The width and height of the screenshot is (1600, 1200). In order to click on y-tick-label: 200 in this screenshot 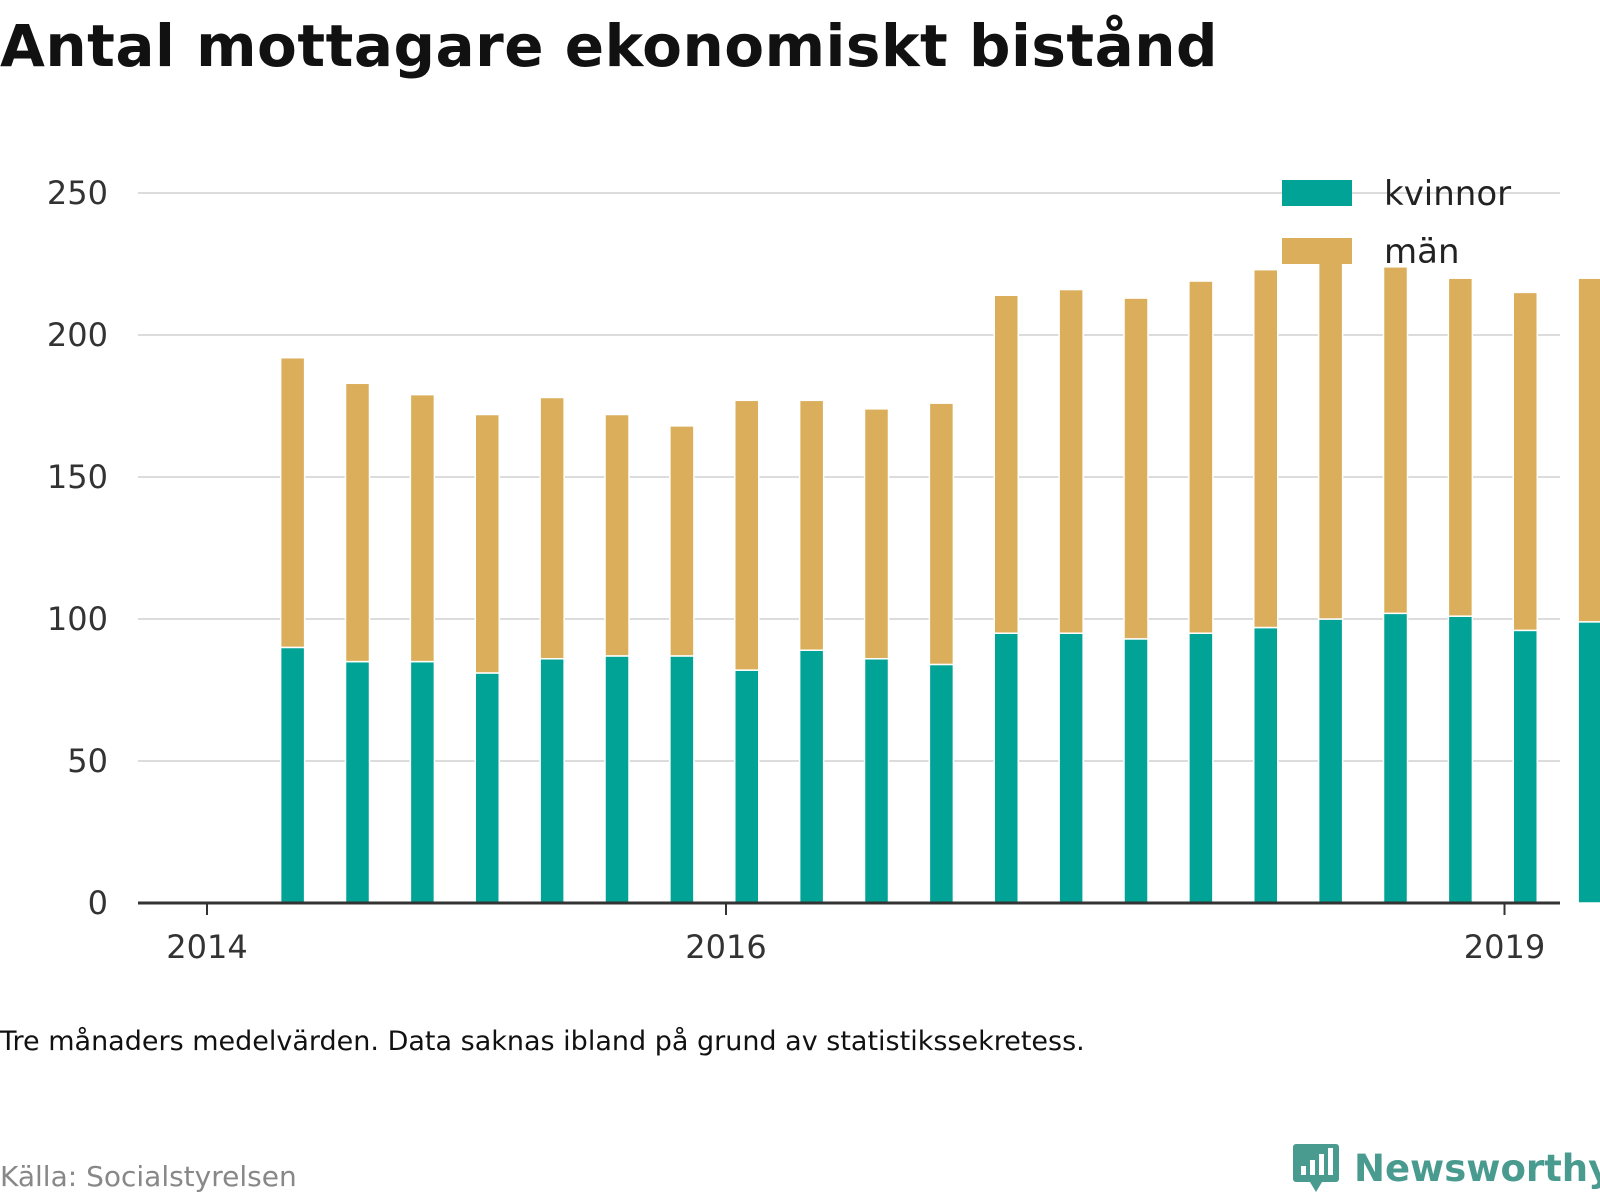, I will do `click(77, 335)`.